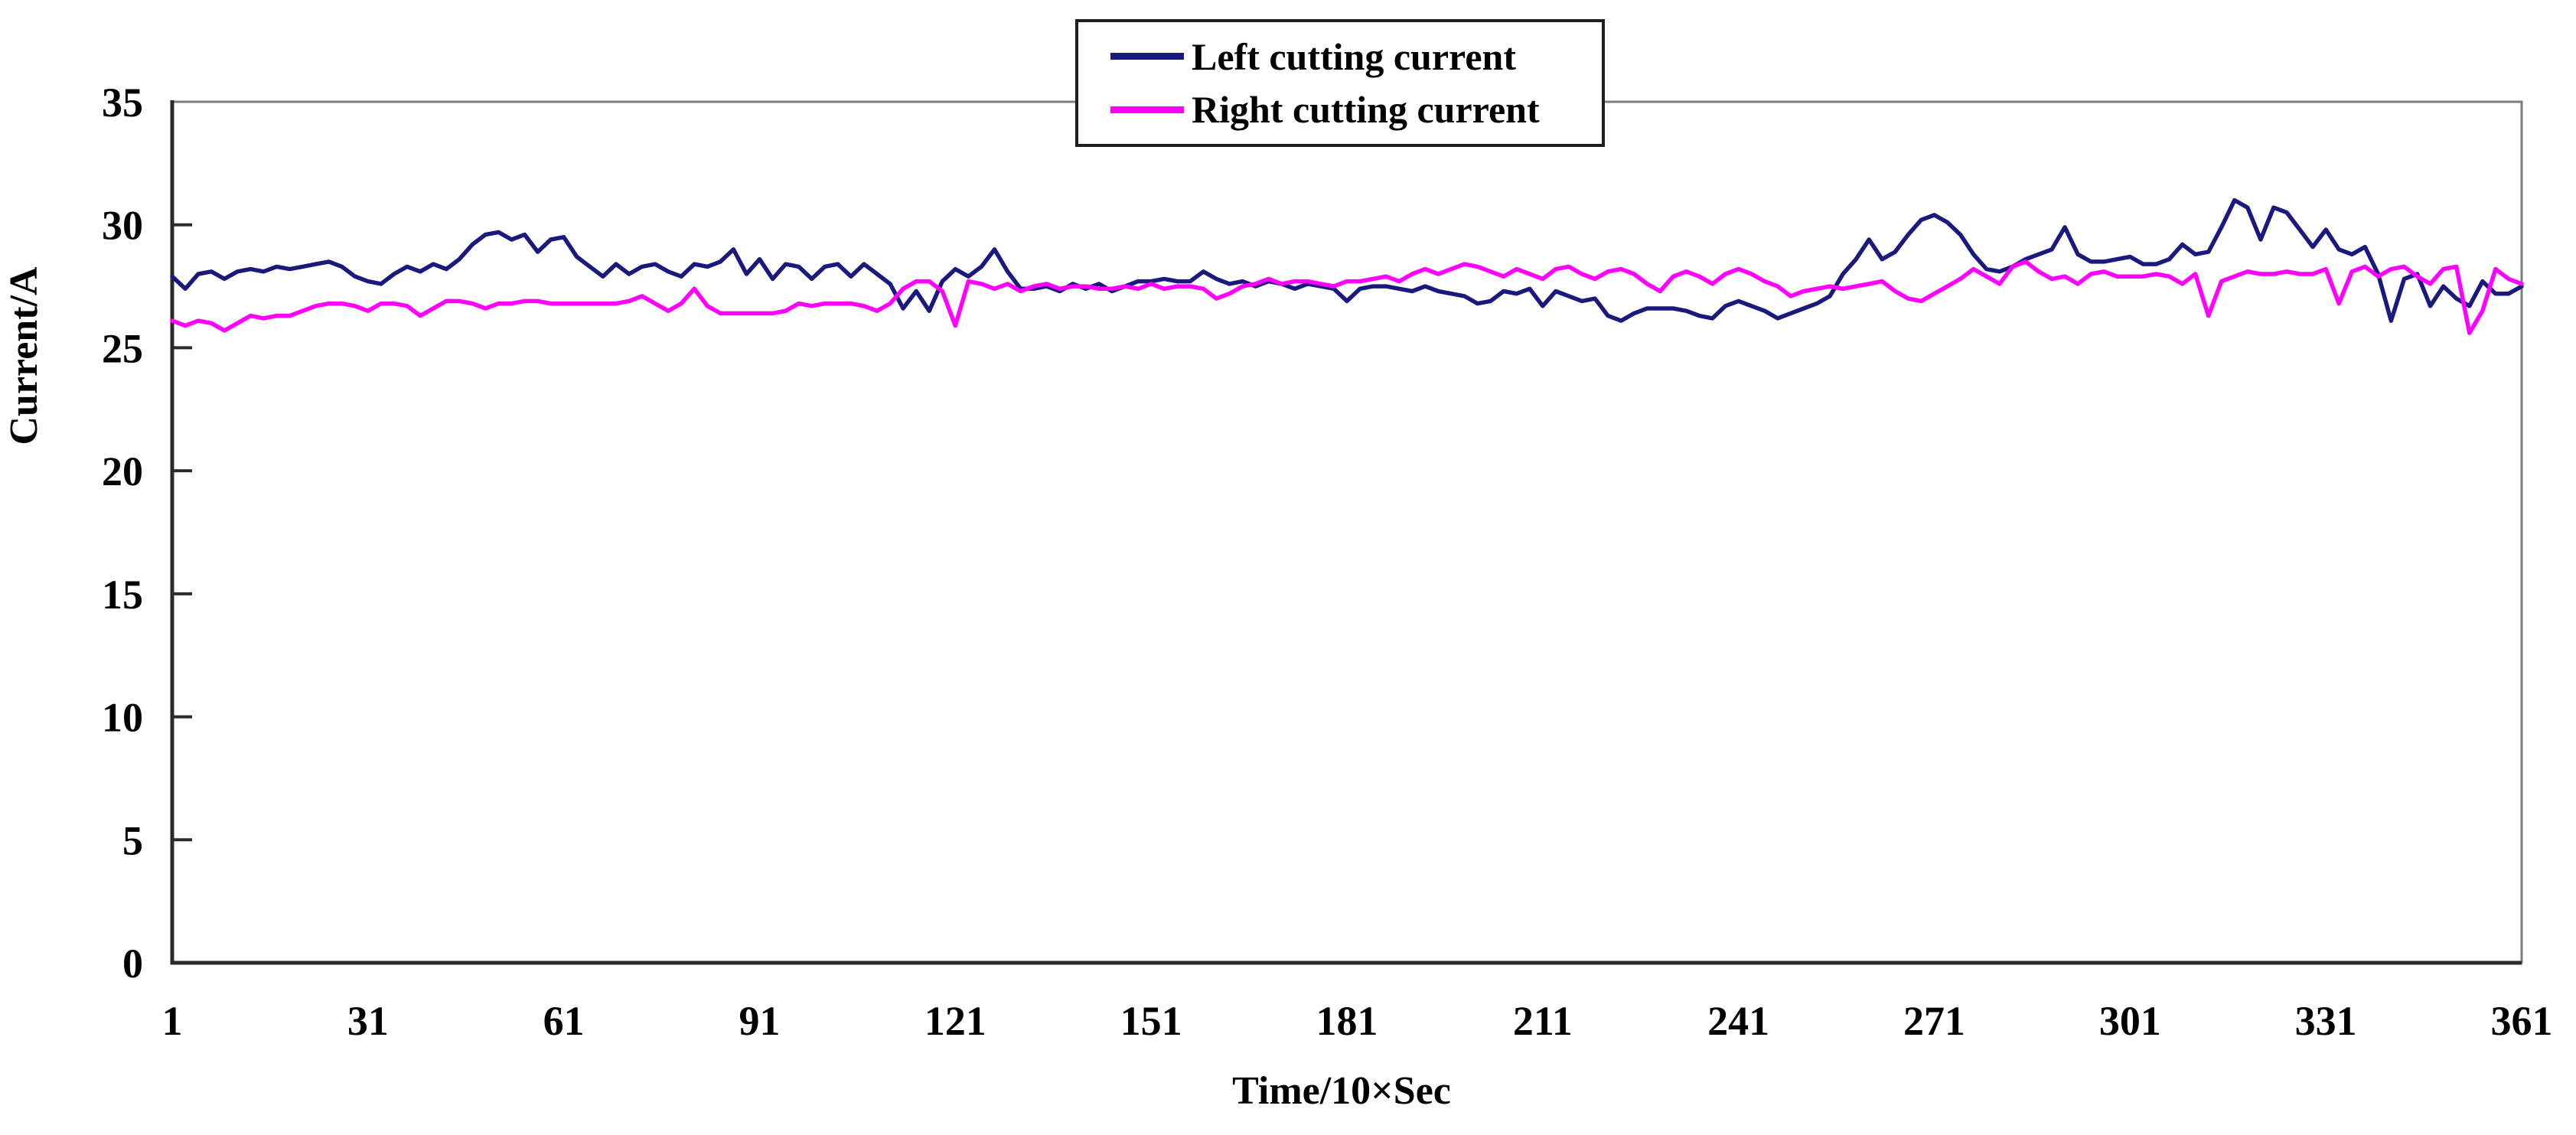 Image resolution: width=2576 pixels, height=1135 pixels. Describe the element at coordinates (1147, 56) in the screenshot. I see `legend-line-swatch-left` at that location.